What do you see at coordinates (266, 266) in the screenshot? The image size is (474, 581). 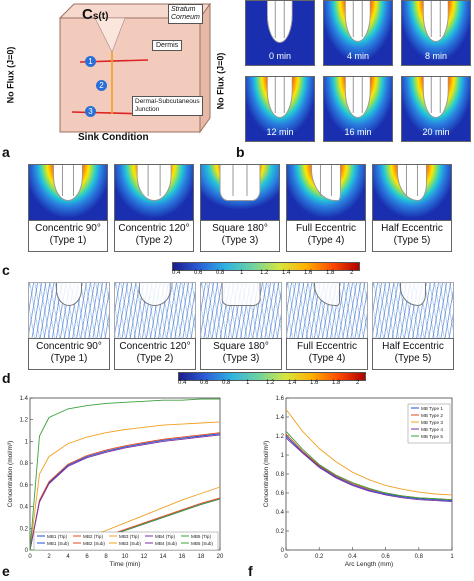 I see `colorbar-c` at bounding box center [266, 266].